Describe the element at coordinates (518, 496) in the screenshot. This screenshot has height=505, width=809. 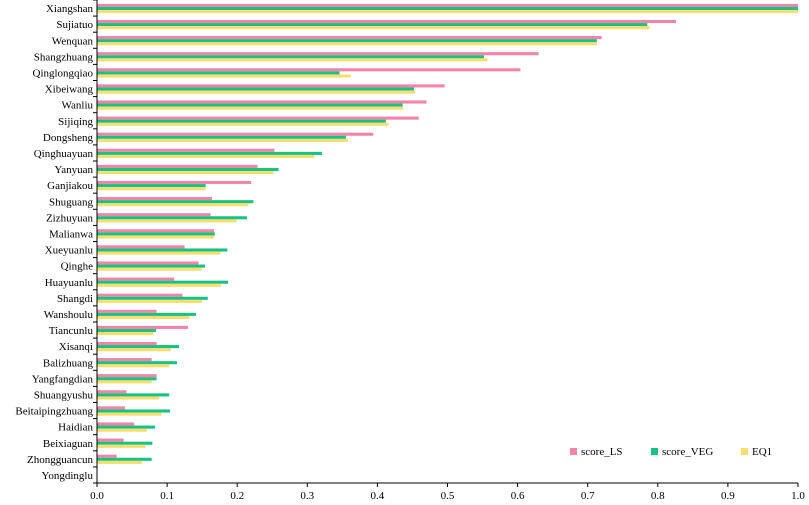
I see `x-tick-label: 0.6` at that location.